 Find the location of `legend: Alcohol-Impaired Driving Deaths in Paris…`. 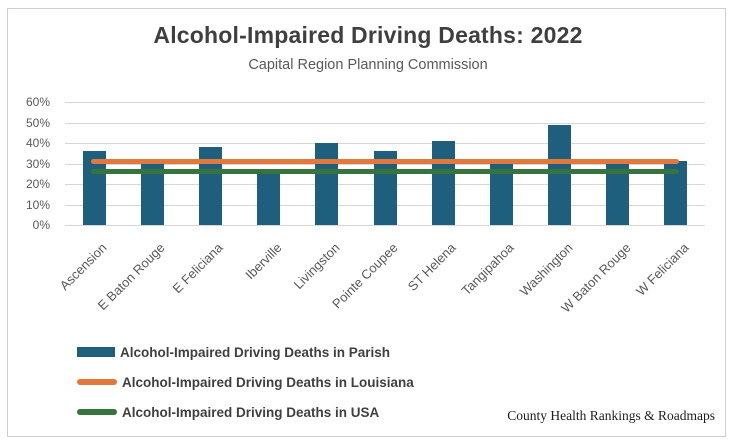

legend: Alcohol-Impaired Driving Deaths in Paris… is located at coordinates (287, 385).